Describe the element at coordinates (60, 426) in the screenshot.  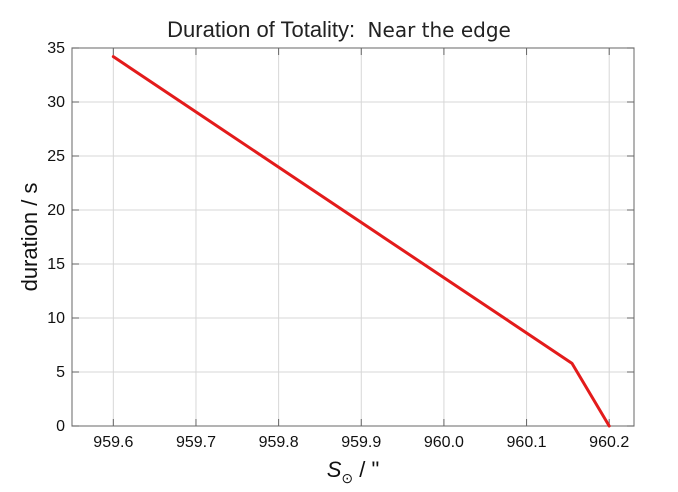
I see `y-tick-label: 0` at that location.